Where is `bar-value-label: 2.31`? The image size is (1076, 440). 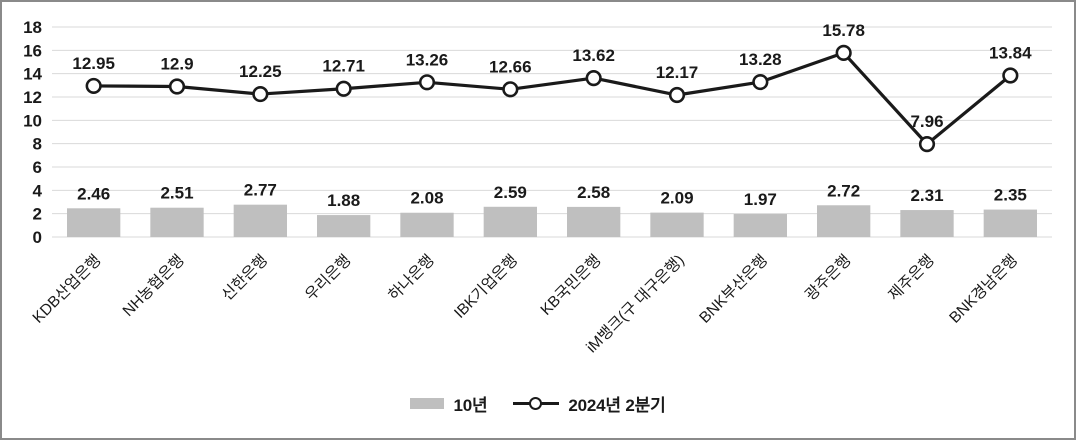
bar-value-label: 2.31 is located at coordinates (926, 195).